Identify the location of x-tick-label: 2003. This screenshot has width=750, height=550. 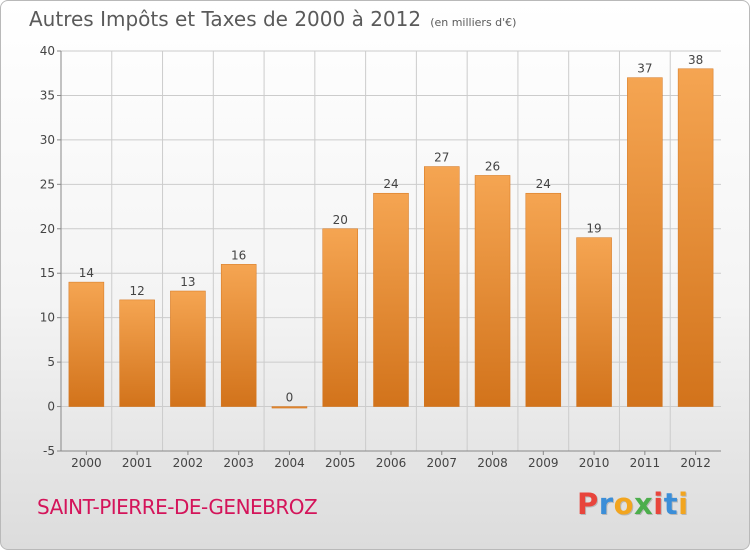
(238, 463).